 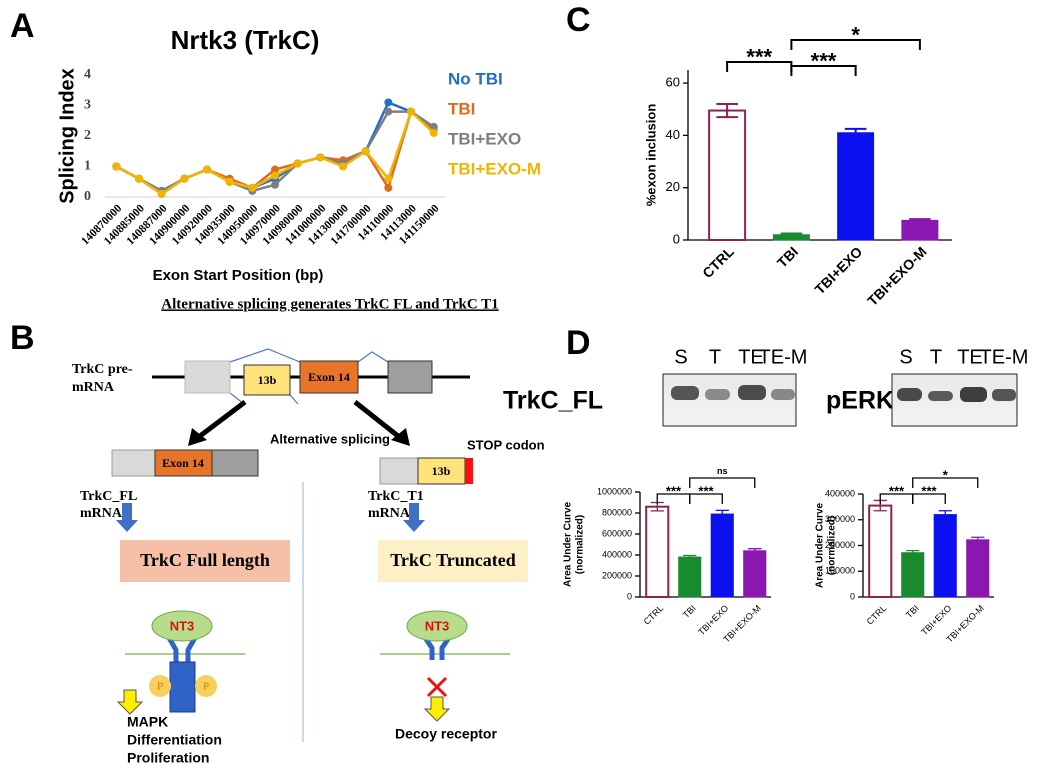 What do you see at coordinates (820, 545) in the screenshot?
I see `y-axis-label: Area Under Curve` at bounding box center [820, 545].